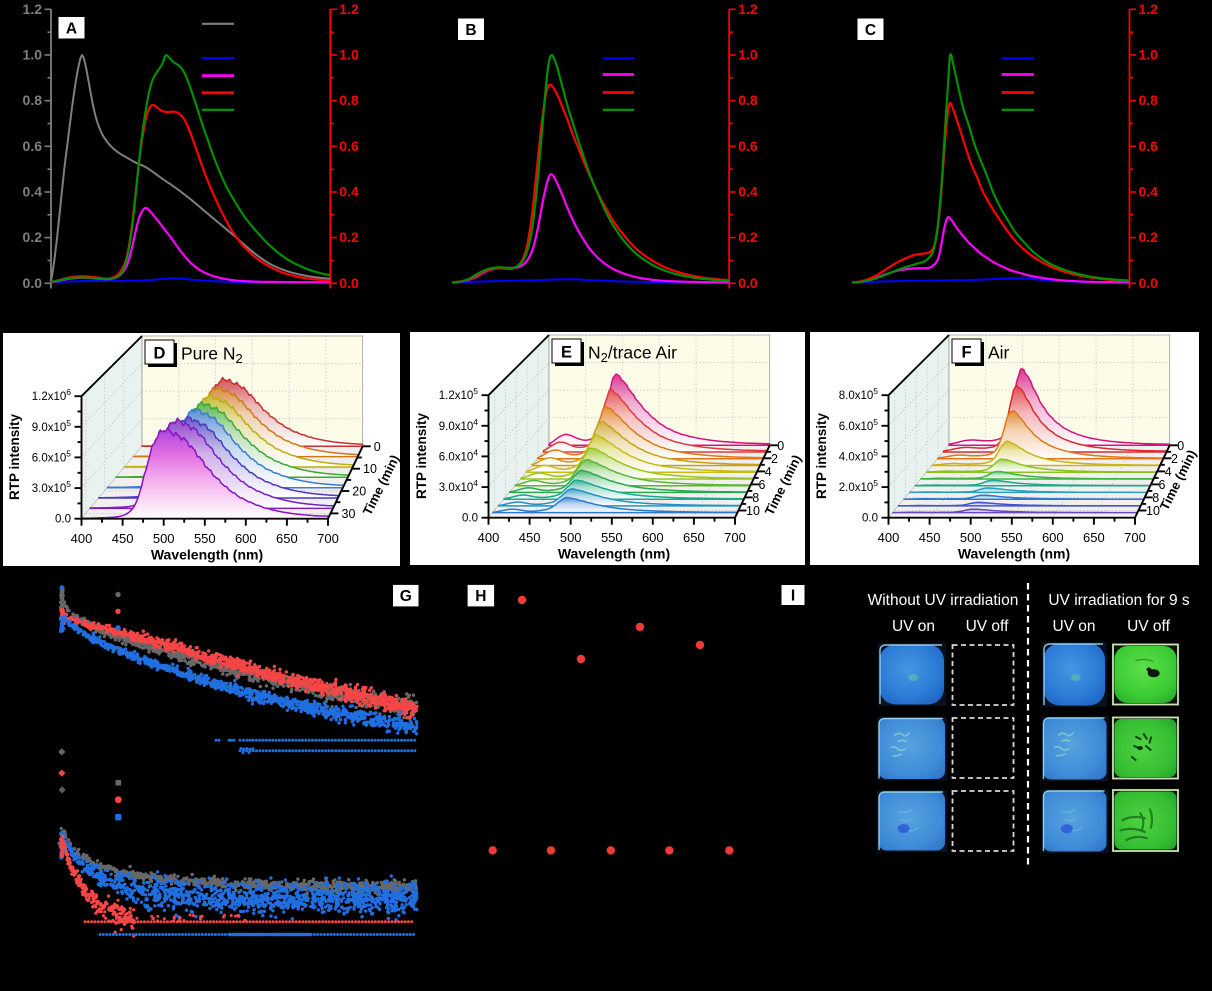 The image size is (1212, 991). I want to click on svg-text: 2.0x10⁵, so click(859, 486).